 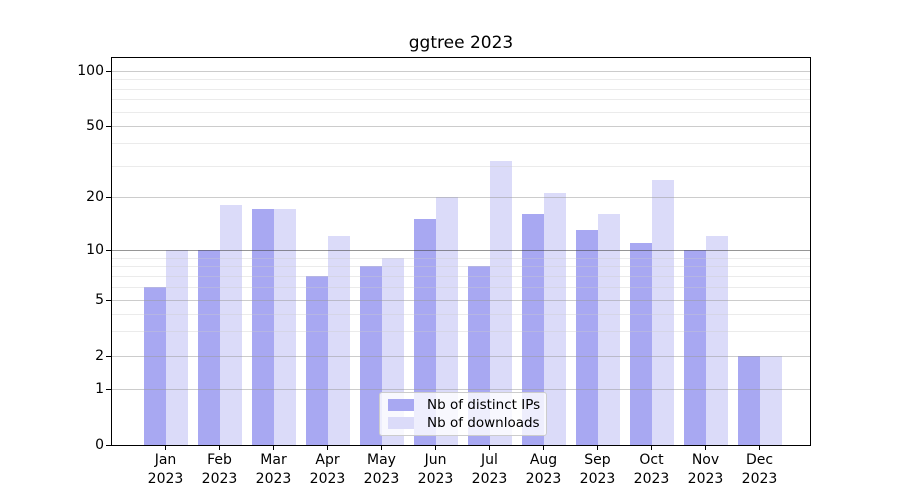 What do you see at coordinates (95, 197) in the screenshot?
I see `y-tick-label-20: 20` at bounding box center [95, 197].